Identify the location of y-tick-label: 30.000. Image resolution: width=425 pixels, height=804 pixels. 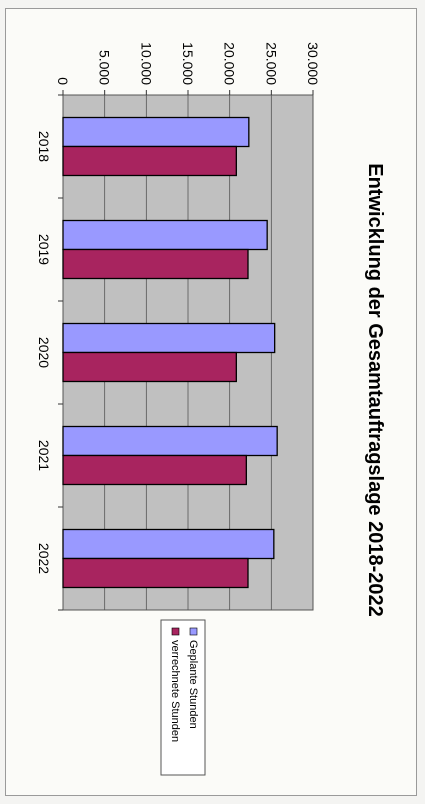
(313, 63).